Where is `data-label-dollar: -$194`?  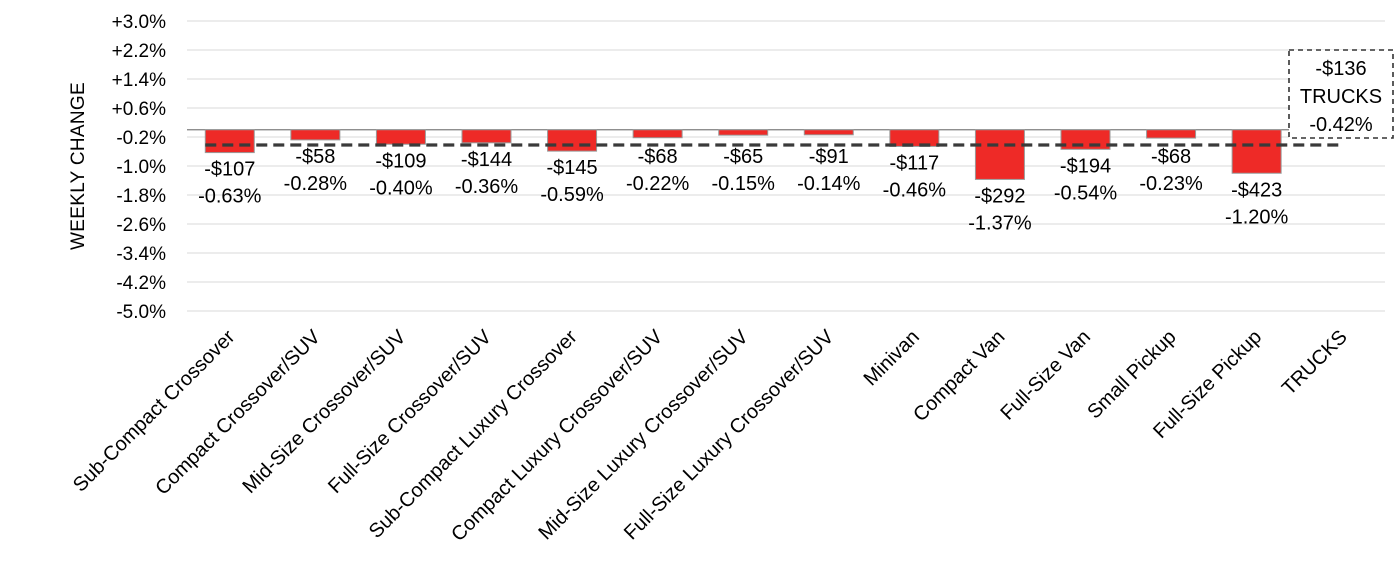 data-label-dollar: -$194 is located at coordinates (1085, 166).